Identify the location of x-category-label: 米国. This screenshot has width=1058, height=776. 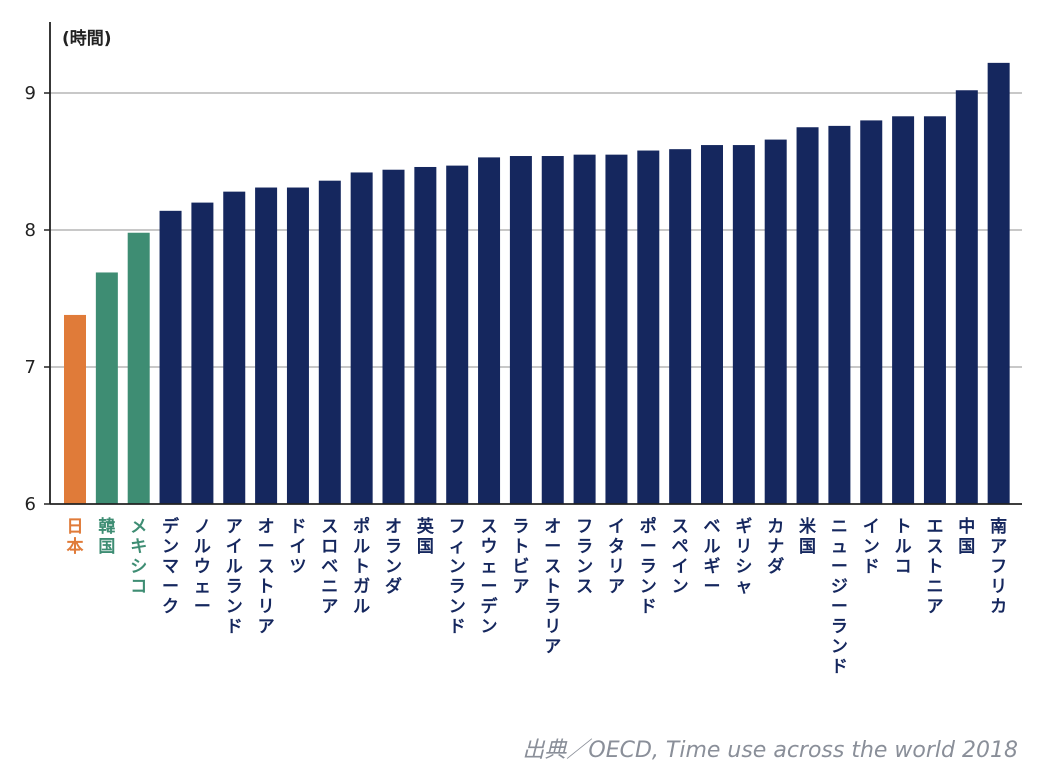
(808, 536).